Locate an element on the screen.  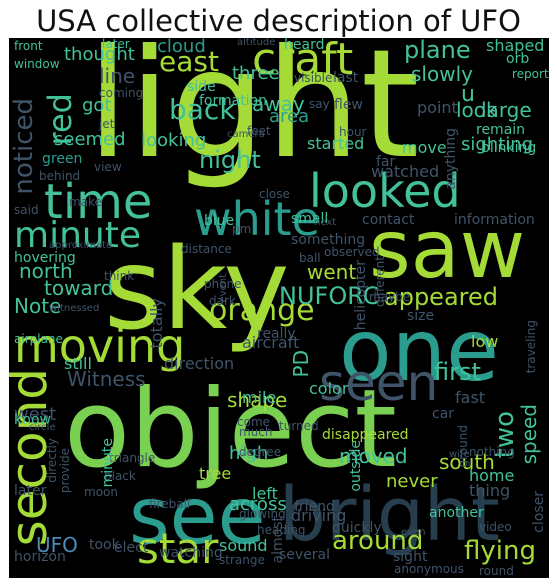
word-color: color is located at coordinates (329, 388).